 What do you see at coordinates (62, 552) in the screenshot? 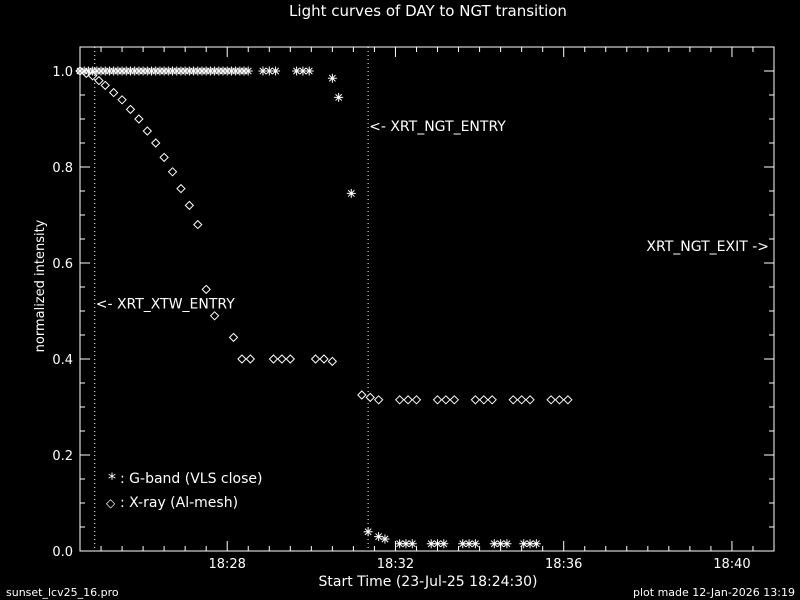
I see `y-tick-label: 0.0` at bounding box center [62, 552].